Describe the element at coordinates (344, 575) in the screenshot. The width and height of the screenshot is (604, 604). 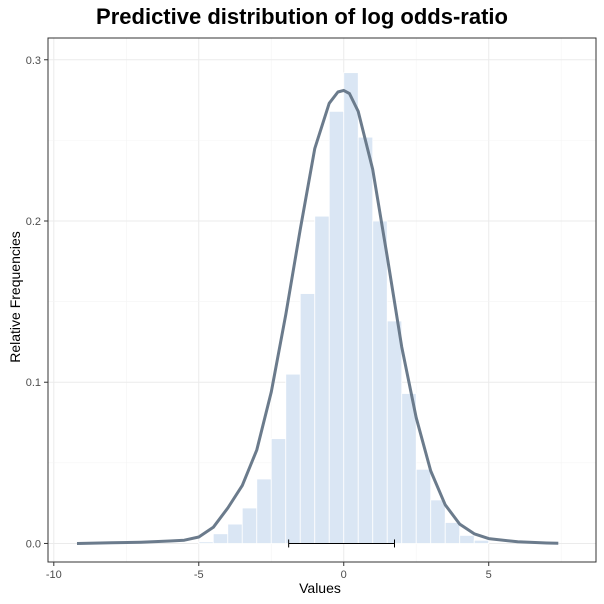
I see `x-tick-label: 0` at that location.